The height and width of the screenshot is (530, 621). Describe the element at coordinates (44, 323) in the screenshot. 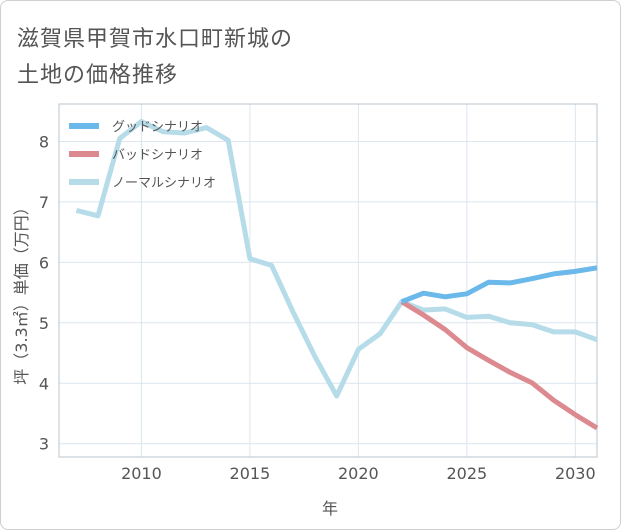

I see `y-tick-label: 5` at that location.